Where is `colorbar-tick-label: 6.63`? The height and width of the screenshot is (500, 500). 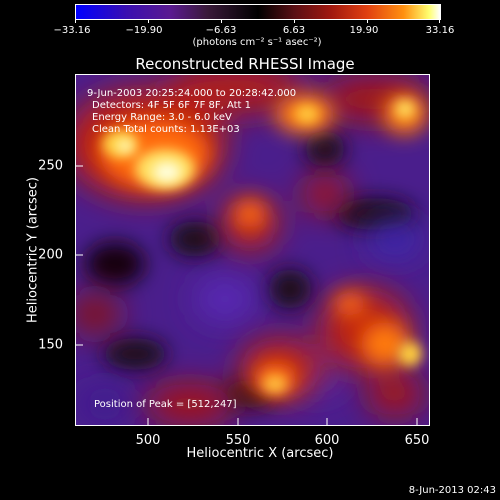 colorbar-tick-label: 6.63 is located at coordinates (294, 30).